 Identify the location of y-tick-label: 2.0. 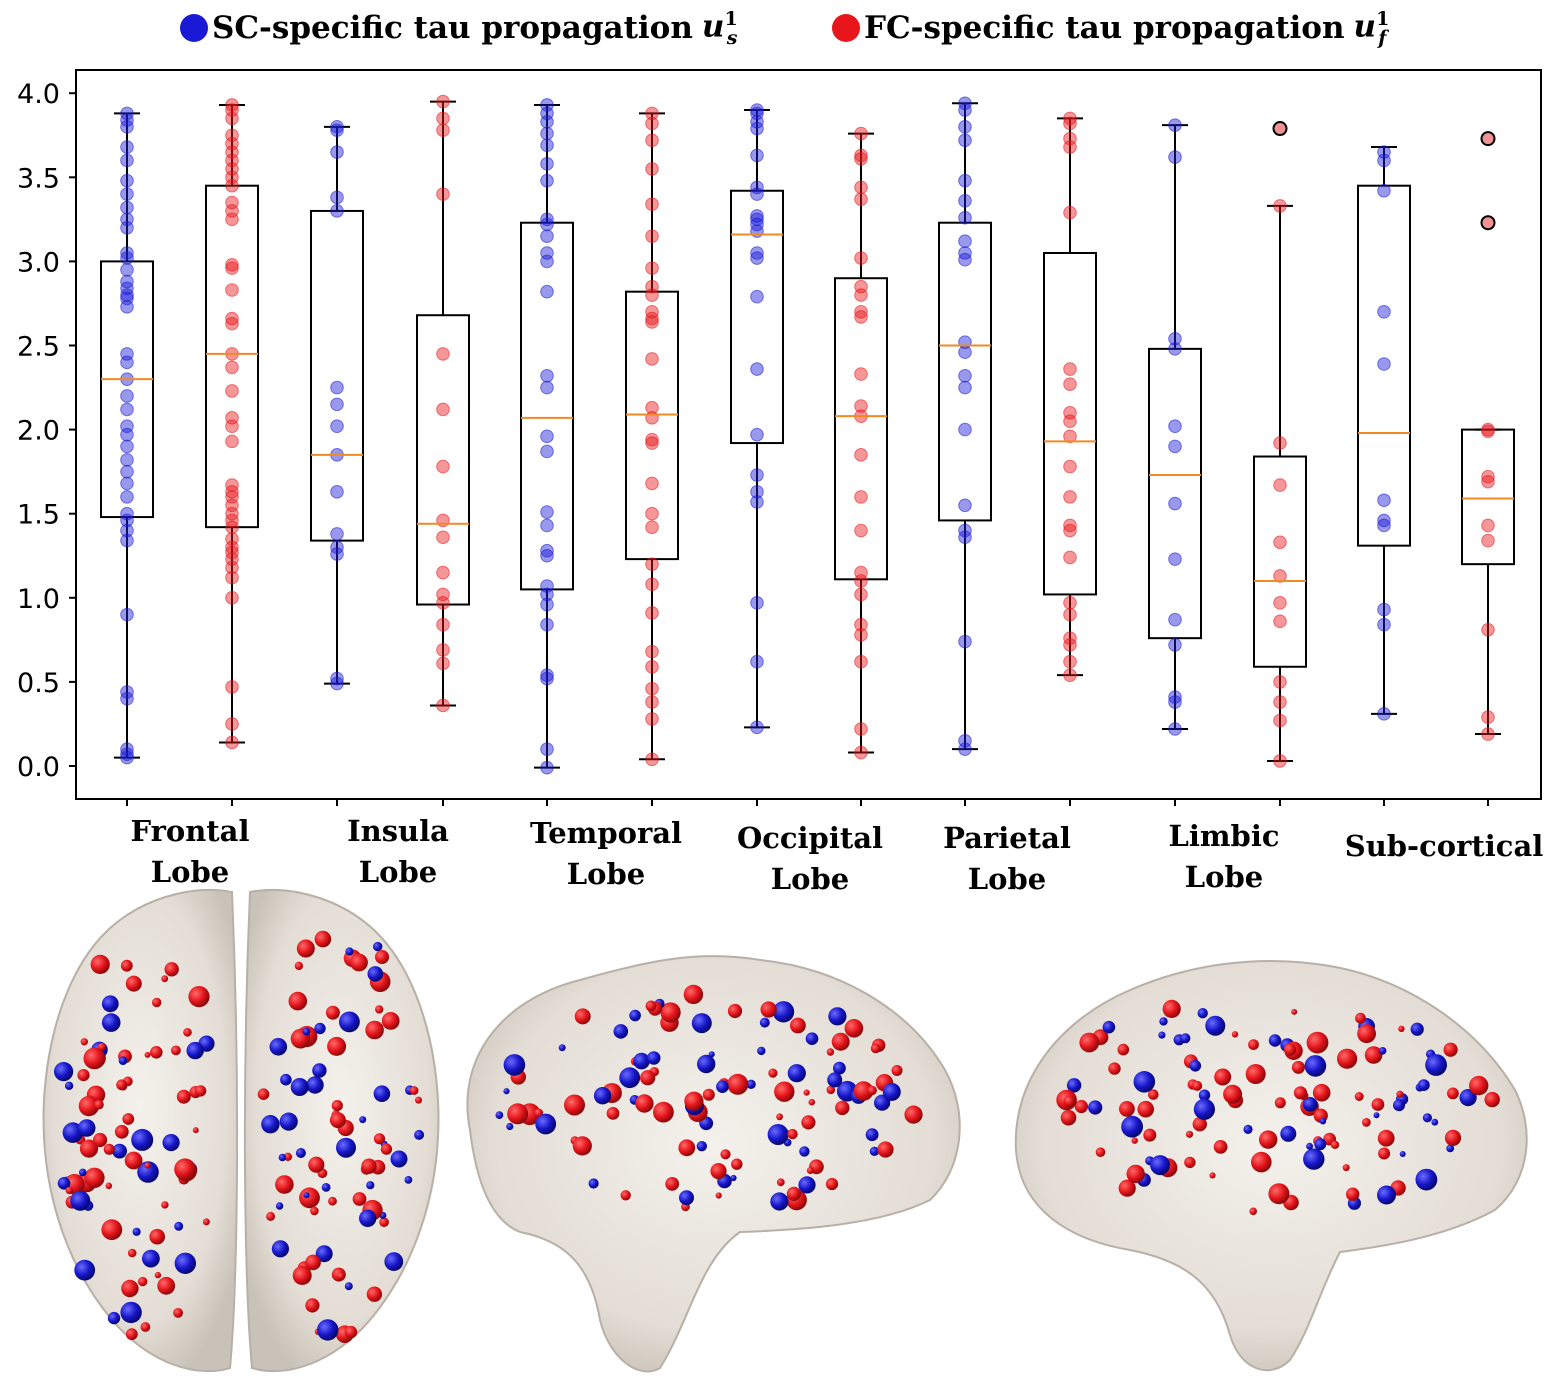
(38, 431).